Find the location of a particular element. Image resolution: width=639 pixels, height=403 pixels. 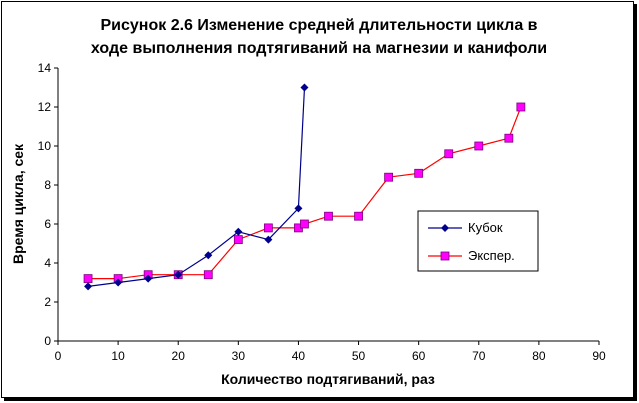

legend-label-kubok: Кубок is located at coordinates (485, 227).